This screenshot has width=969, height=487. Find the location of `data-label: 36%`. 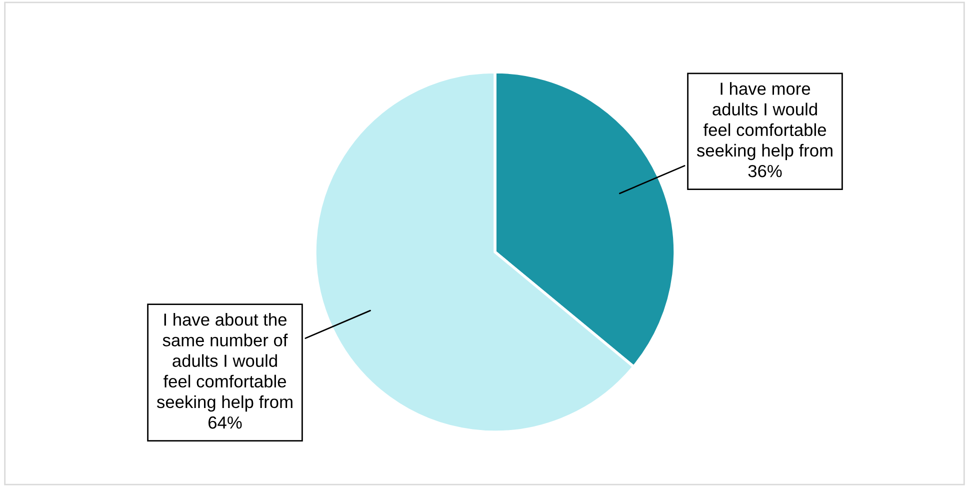

data-label: 36% is located at coordinates (765, 171).